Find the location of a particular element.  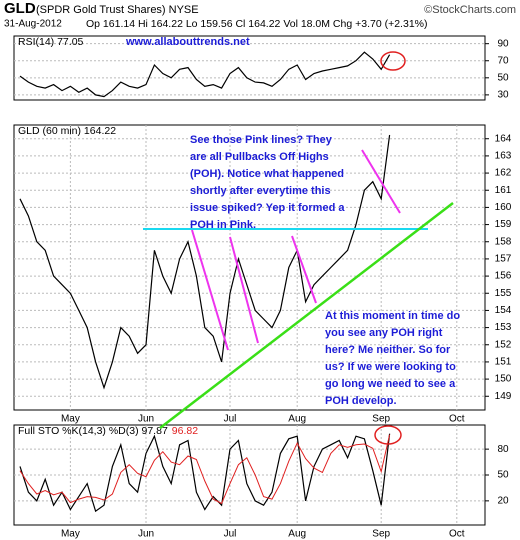

panel-label: RSI(14) 77.05 is located at coordinates (51, 42).